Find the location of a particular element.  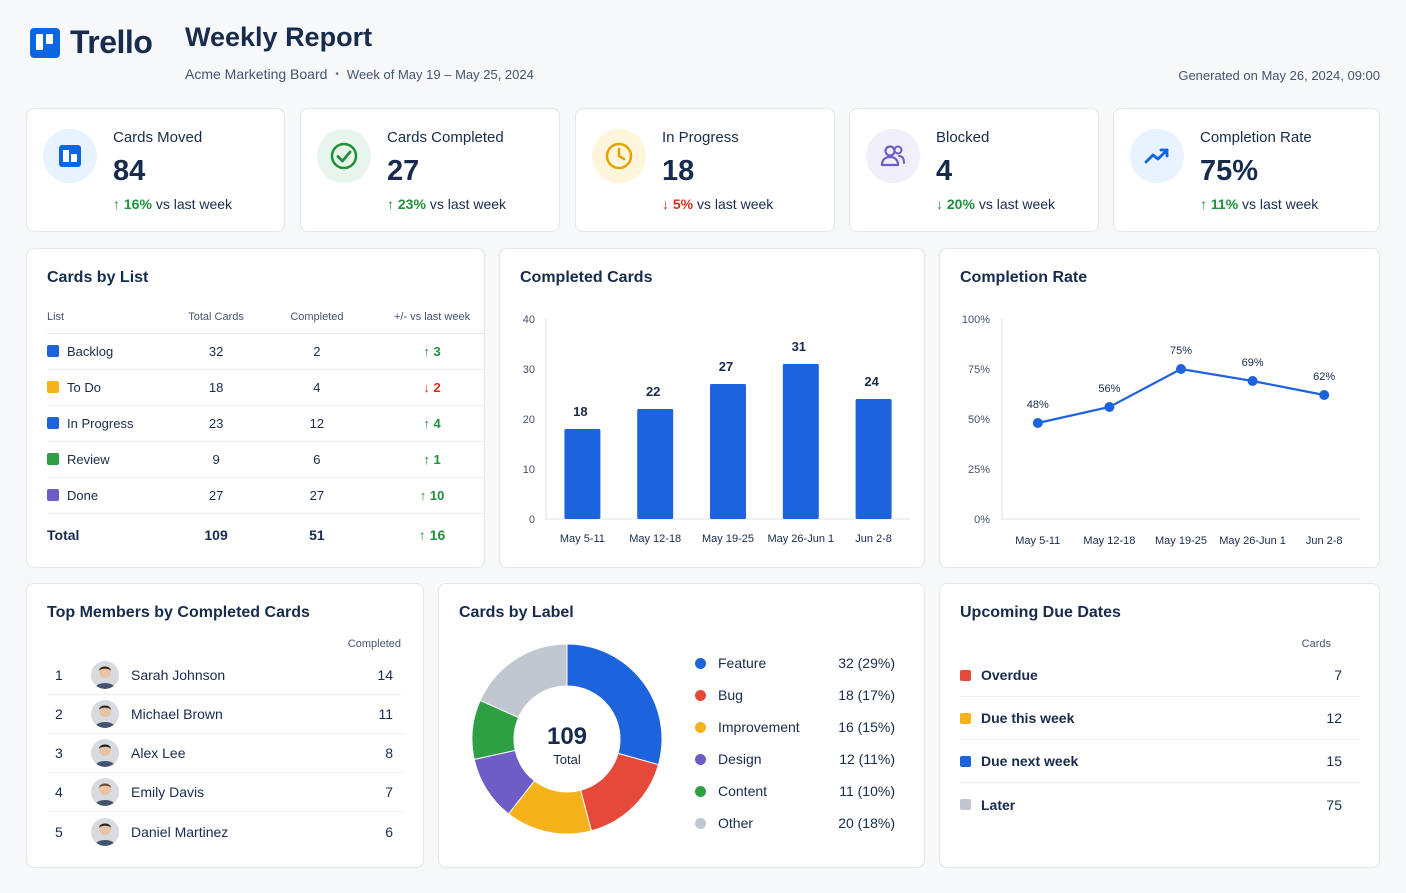

list-name: Backlog is located at coordinates (90, 351).